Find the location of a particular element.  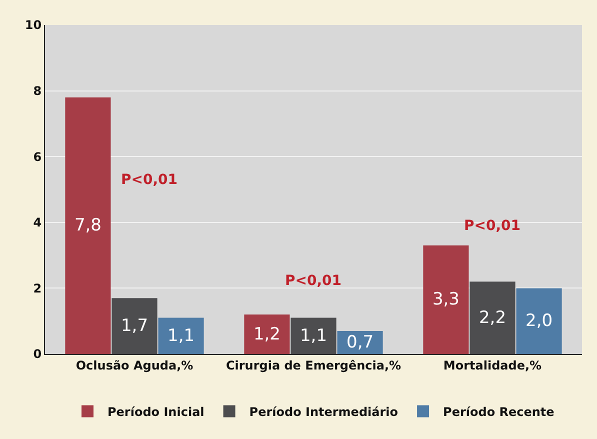

data-label: 2,0 is located at coordinates (539, 321).